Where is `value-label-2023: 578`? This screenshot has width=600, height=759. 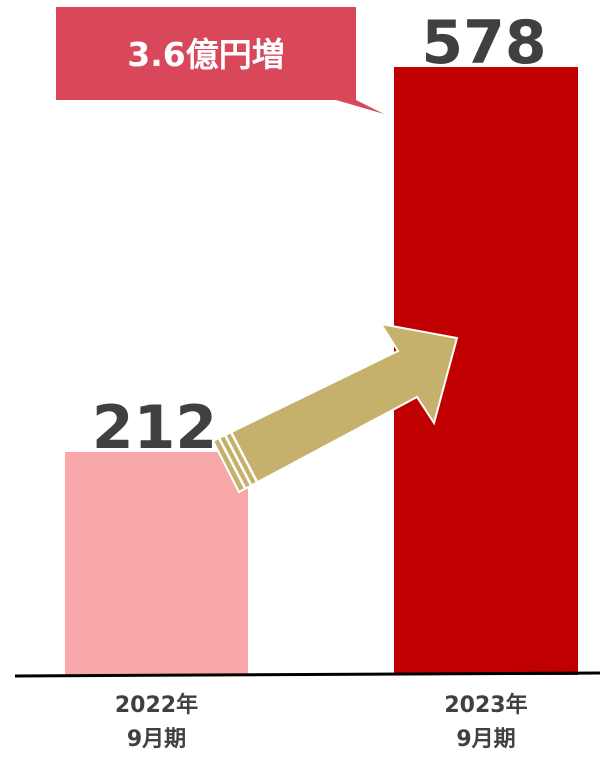
value-label-2023: 578 is located at coordinates (483, 43).